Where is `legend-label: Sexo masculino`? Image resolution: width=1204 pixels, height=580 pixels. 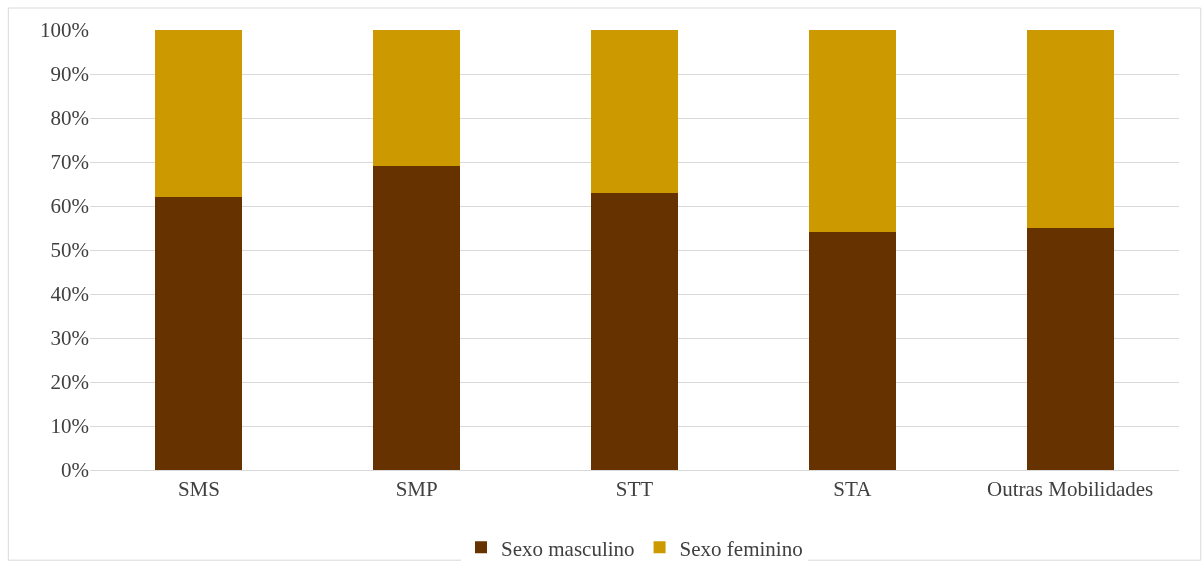 legend-label: Sexo masculino is located at coordinates (568, 548).